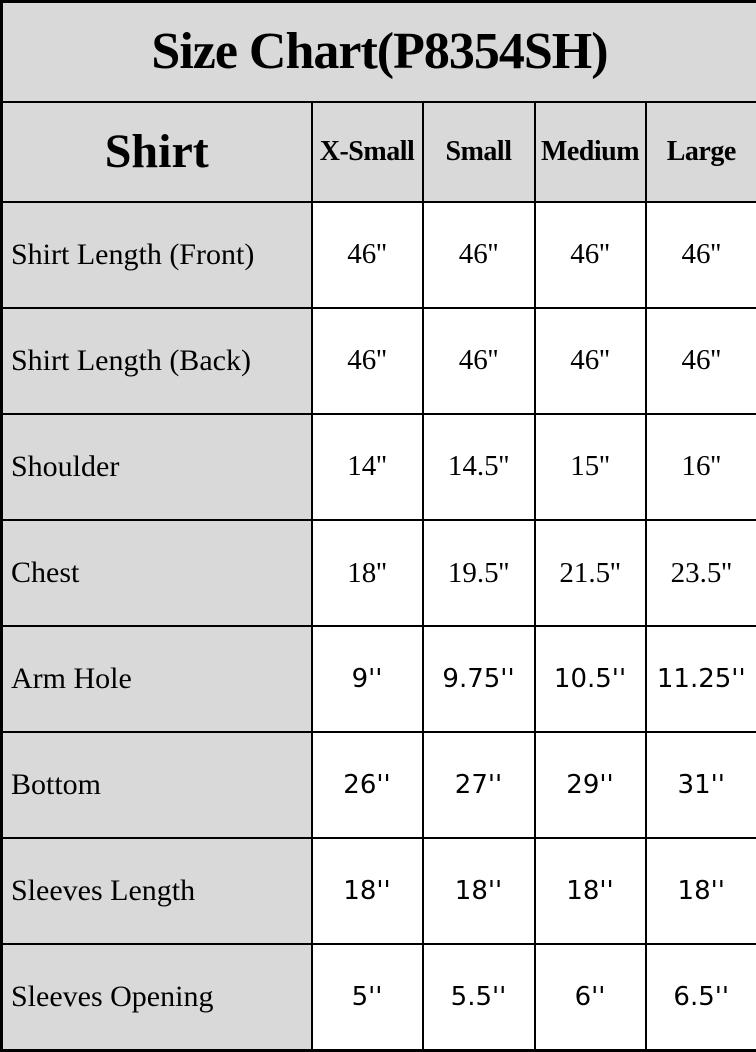 Image resolution: width=756 pixels, height=1052 pixels. Describe the element at coordinates (367, 679) in the screenshot. I see `size-value: 9''` at that location.